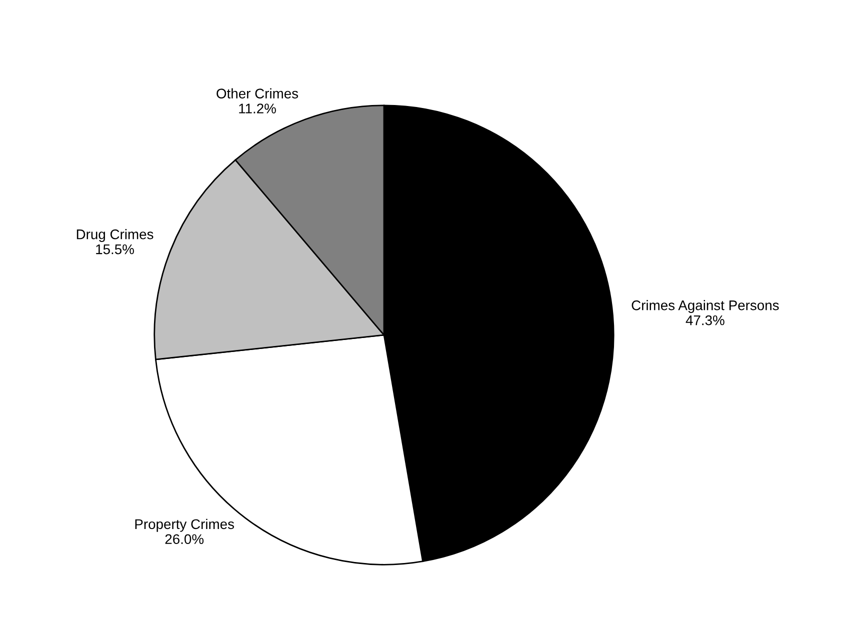 This screenshot has height=621, width=861. Describe the element at coordinates (184, 539) in the screenshot. I see `data-label: 26.0%` at that location.